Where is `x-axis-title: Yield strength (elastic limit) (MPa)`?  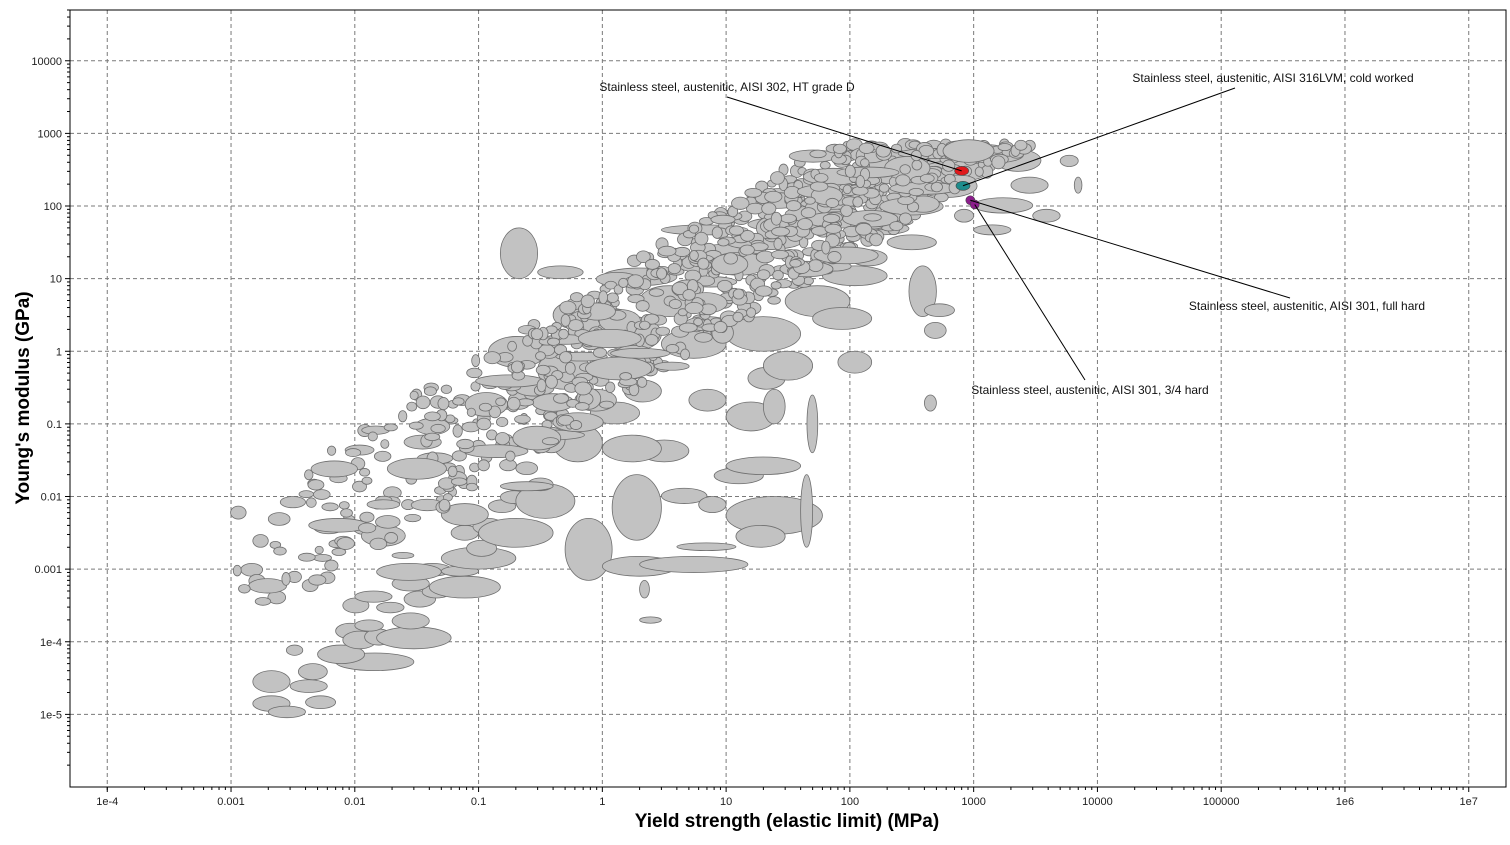
x-axis-title: Yield strength (elastic limit) (MPa) is located at coordinates (787, 821).